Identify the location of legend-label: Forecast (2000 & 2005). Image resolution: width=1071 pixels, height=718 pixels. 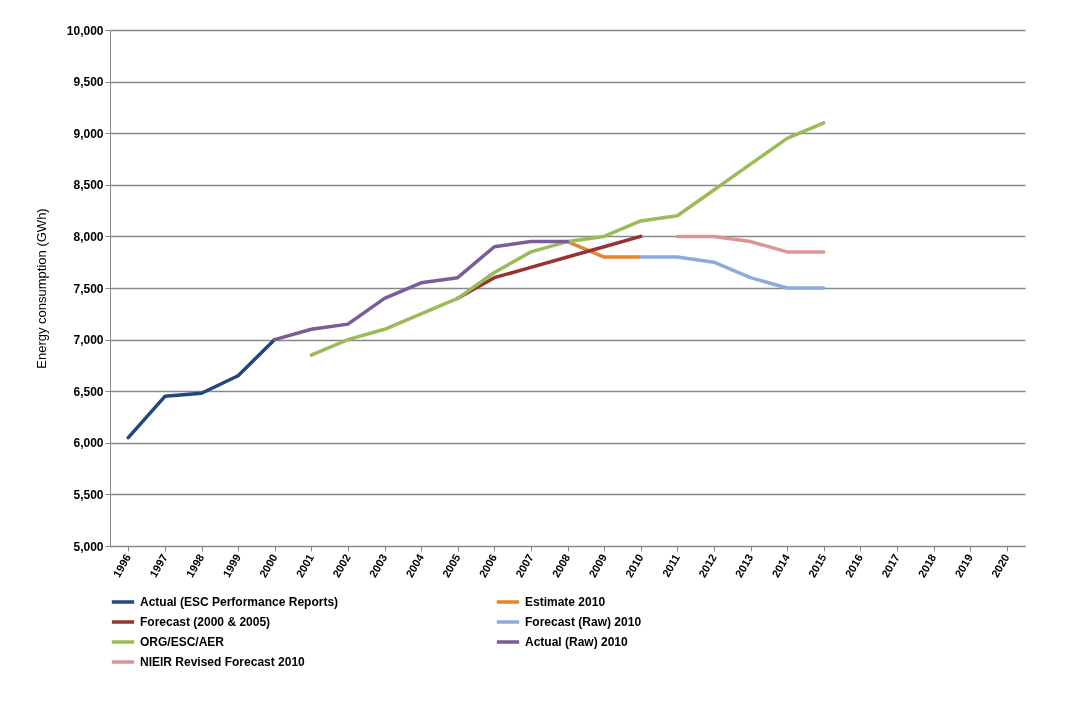
(205, 622).